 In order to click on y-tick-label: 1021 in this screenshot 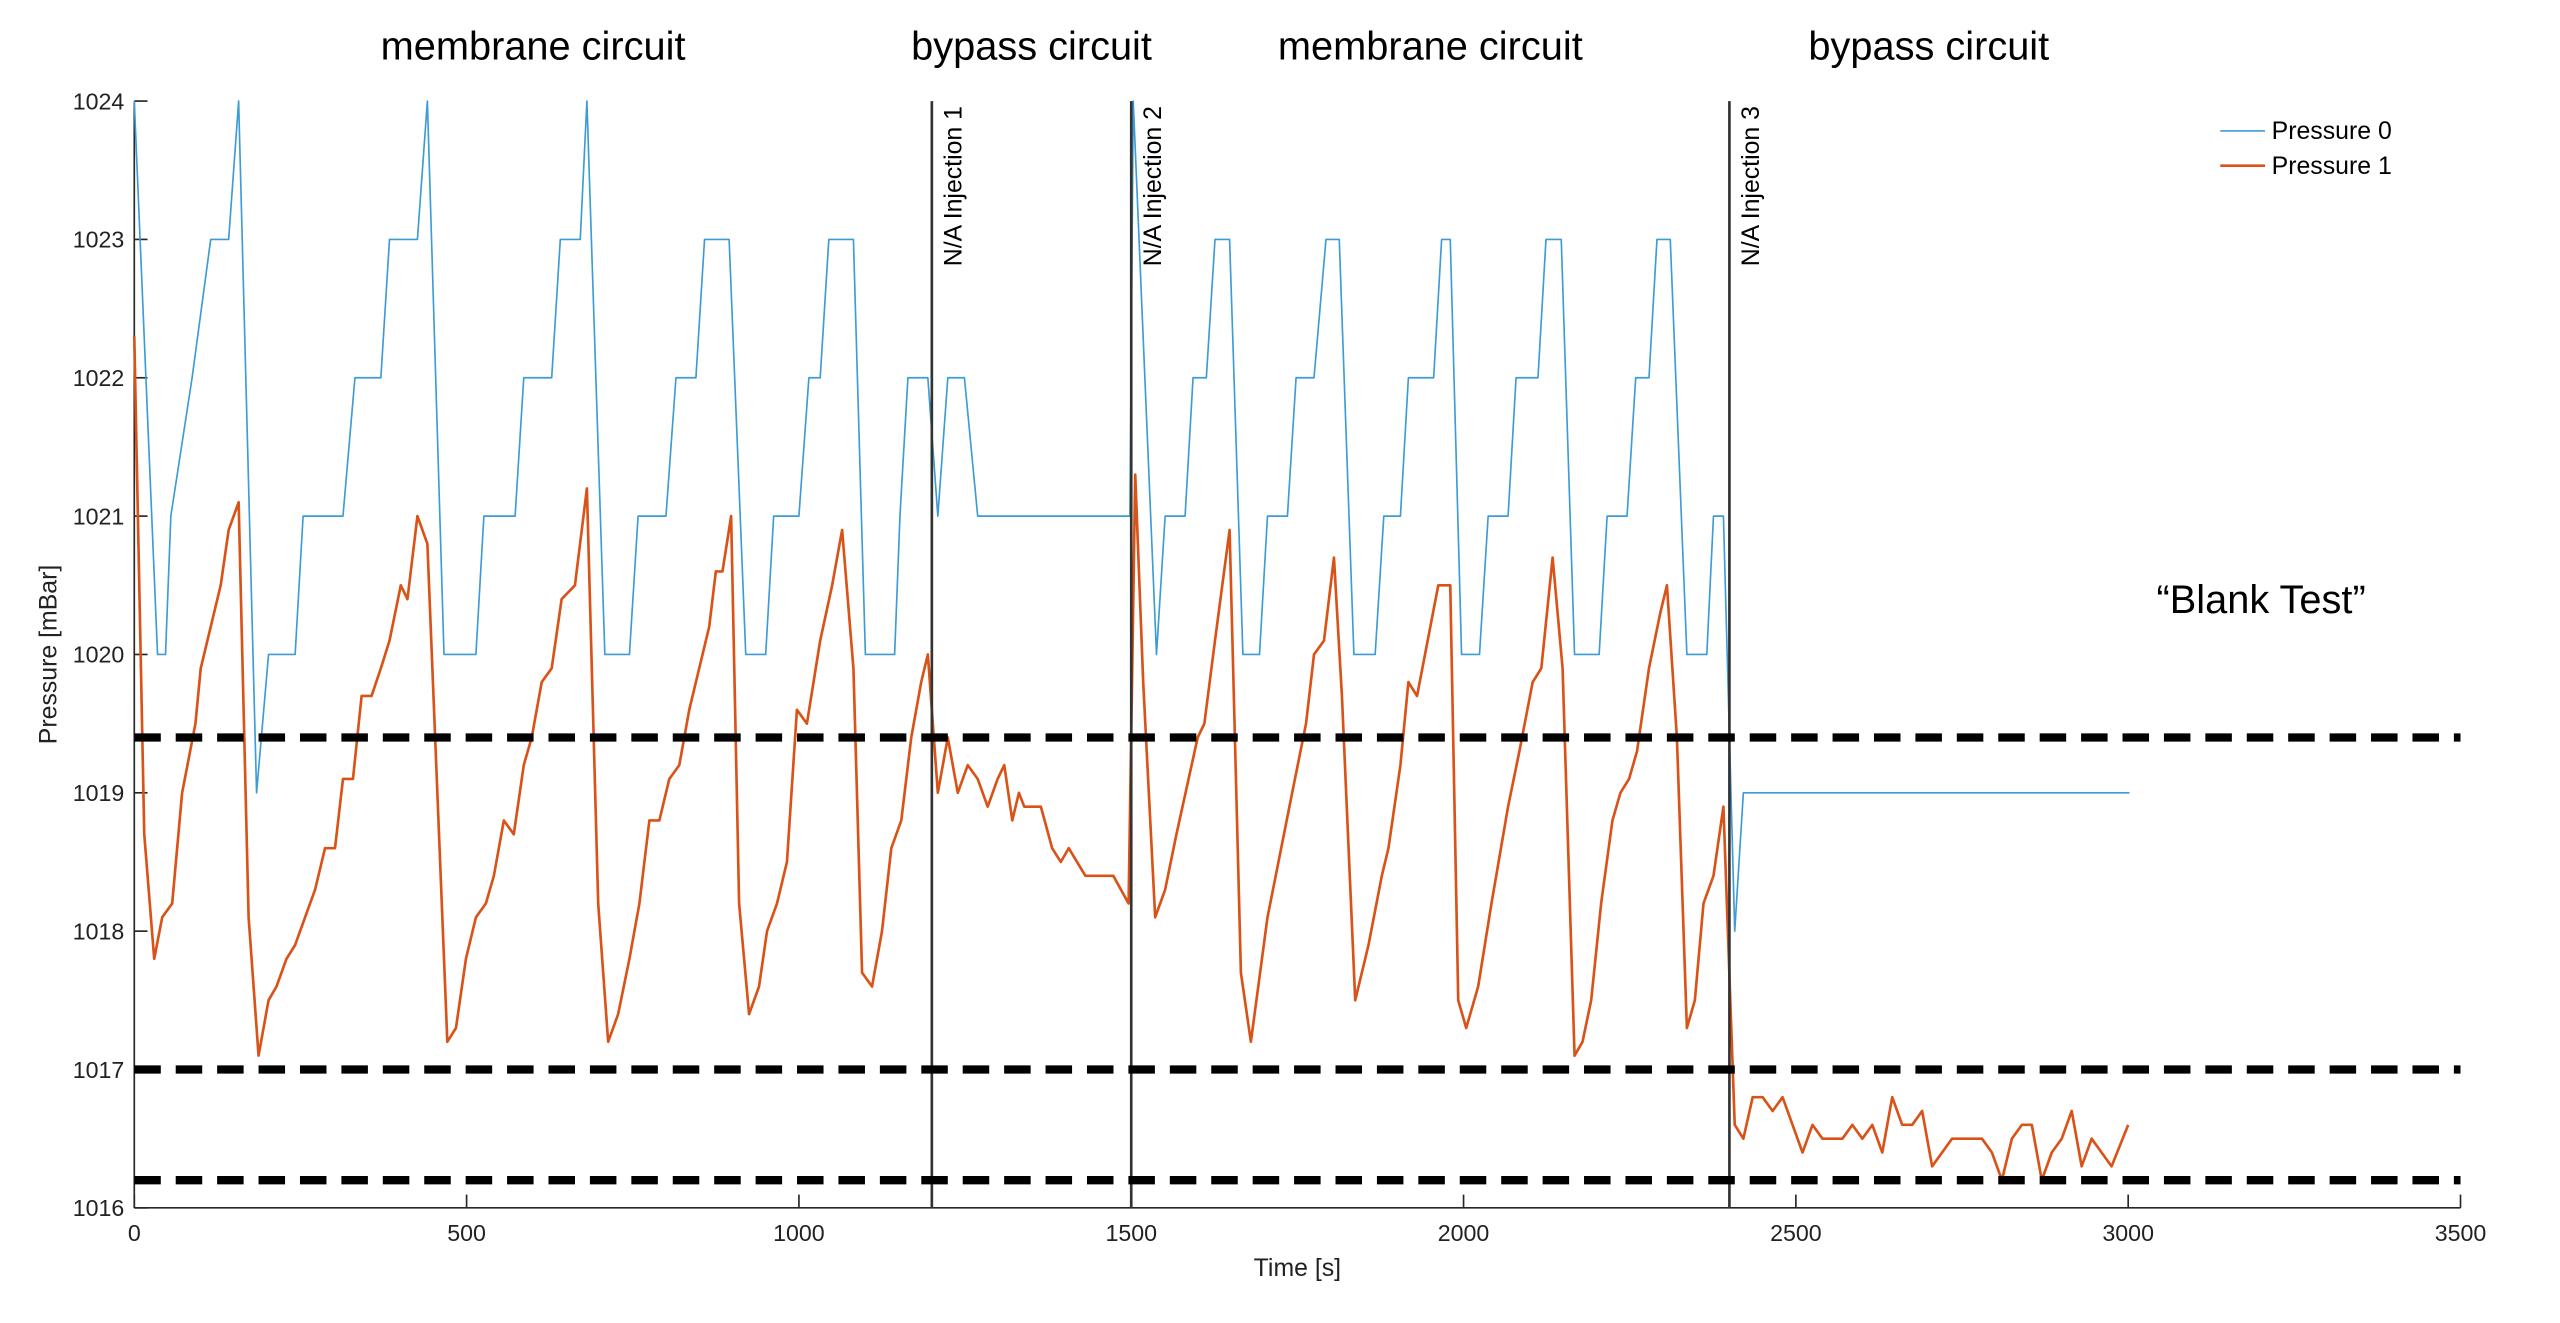, I will do `click(99, 516)`.